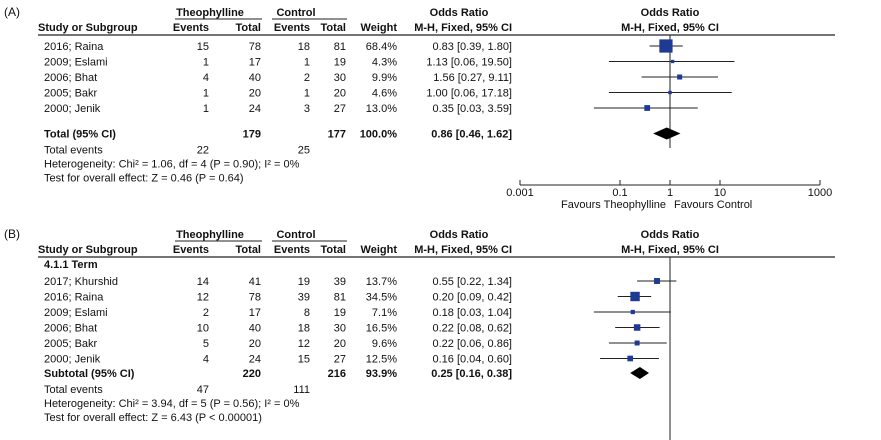  I want to click on total-ci: 0.25 [0.16, 0.38], so click(471, 374).